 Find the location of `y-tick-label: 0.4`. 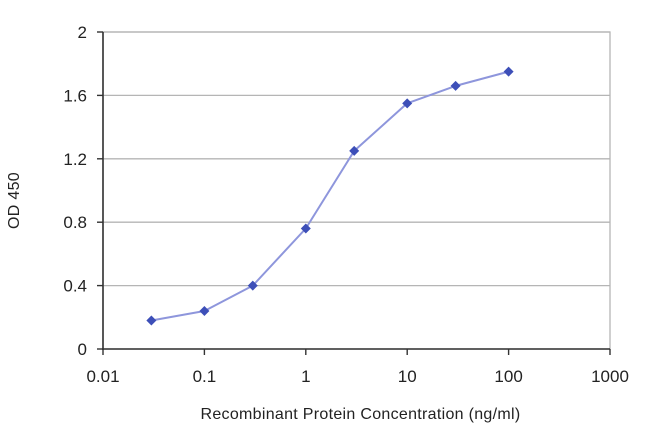

y-tick-label: 0.4 is located at coordinates (75, 286).